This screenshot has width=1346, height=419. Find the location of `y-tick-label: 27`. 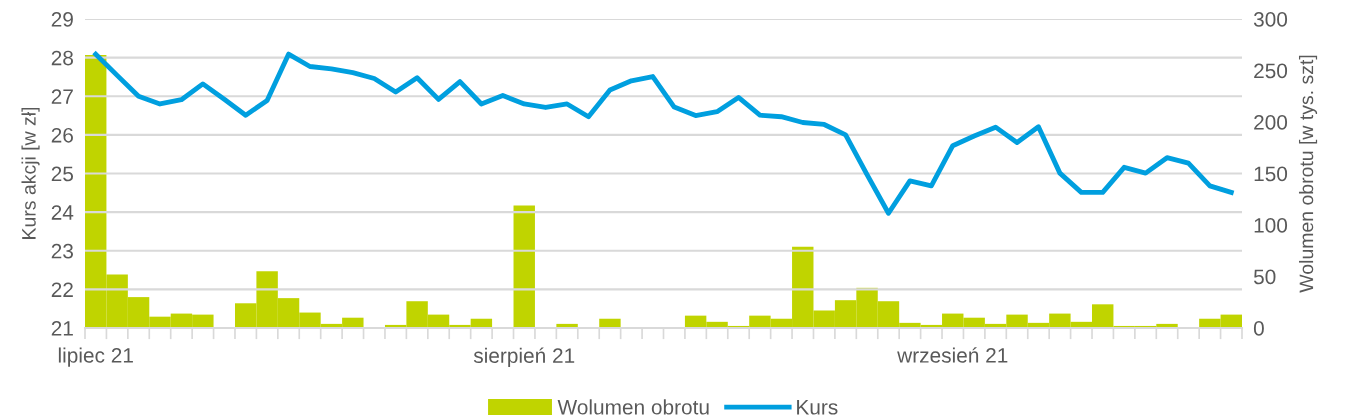

y-tick-label: 27 is located at coordinates (62, 96).